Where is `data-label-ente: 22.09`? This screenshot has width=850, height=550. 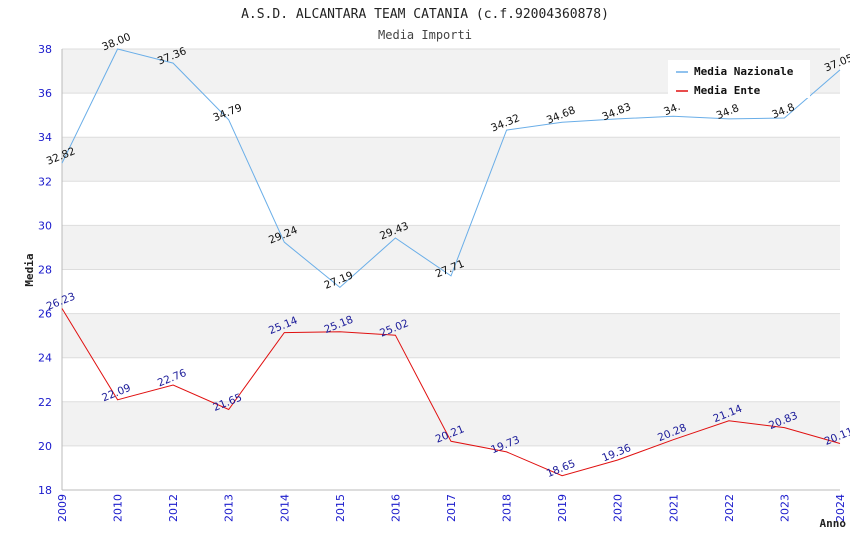
data-label-ente: 22.09 is located at coordinates (116, 393).